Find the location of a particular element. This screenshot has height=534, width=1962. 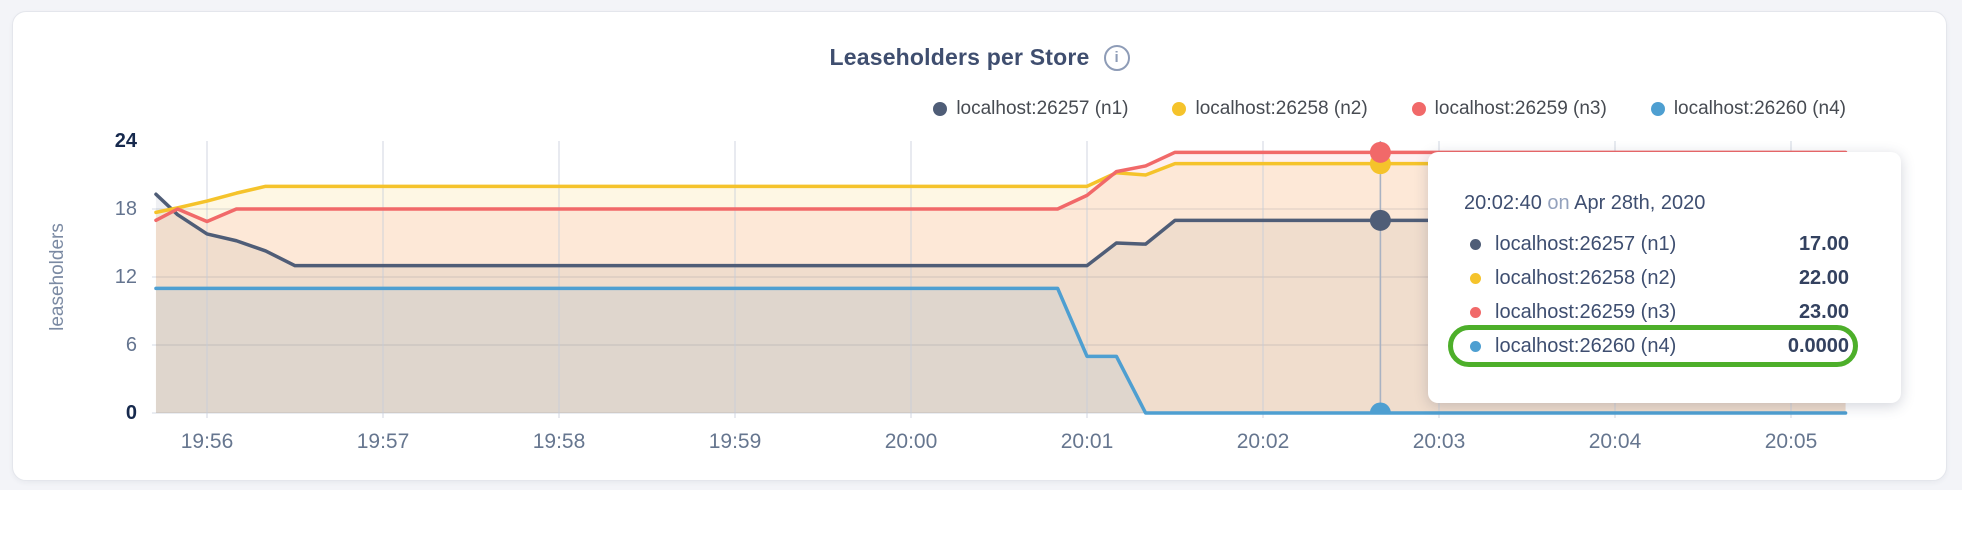

x-tick-label: 19:58 is located at coordinates (559, 441).